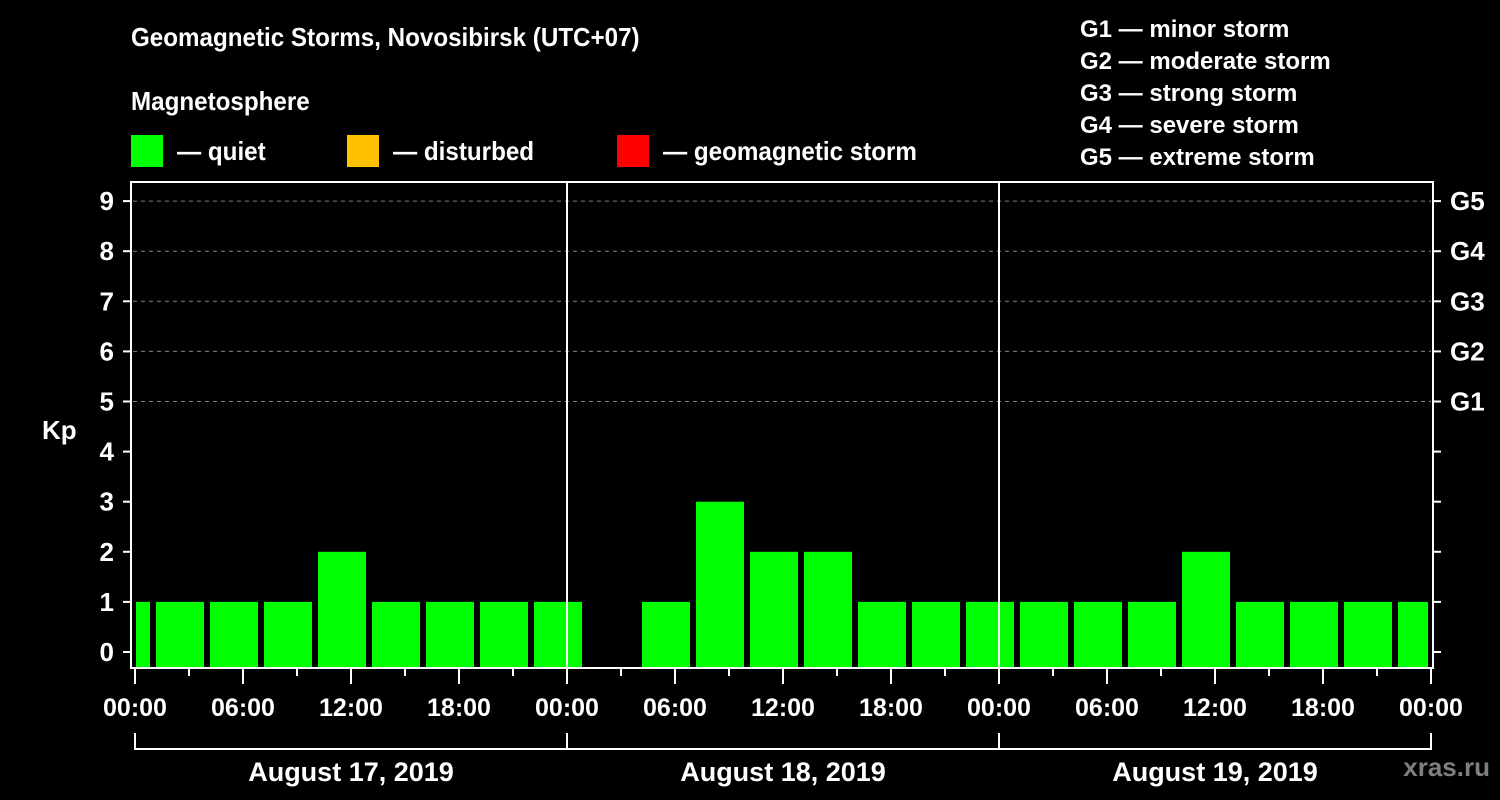  Describe the element at coordinates (633, 151) in the screenshot. I see `legend-swatch-storm` at that location.